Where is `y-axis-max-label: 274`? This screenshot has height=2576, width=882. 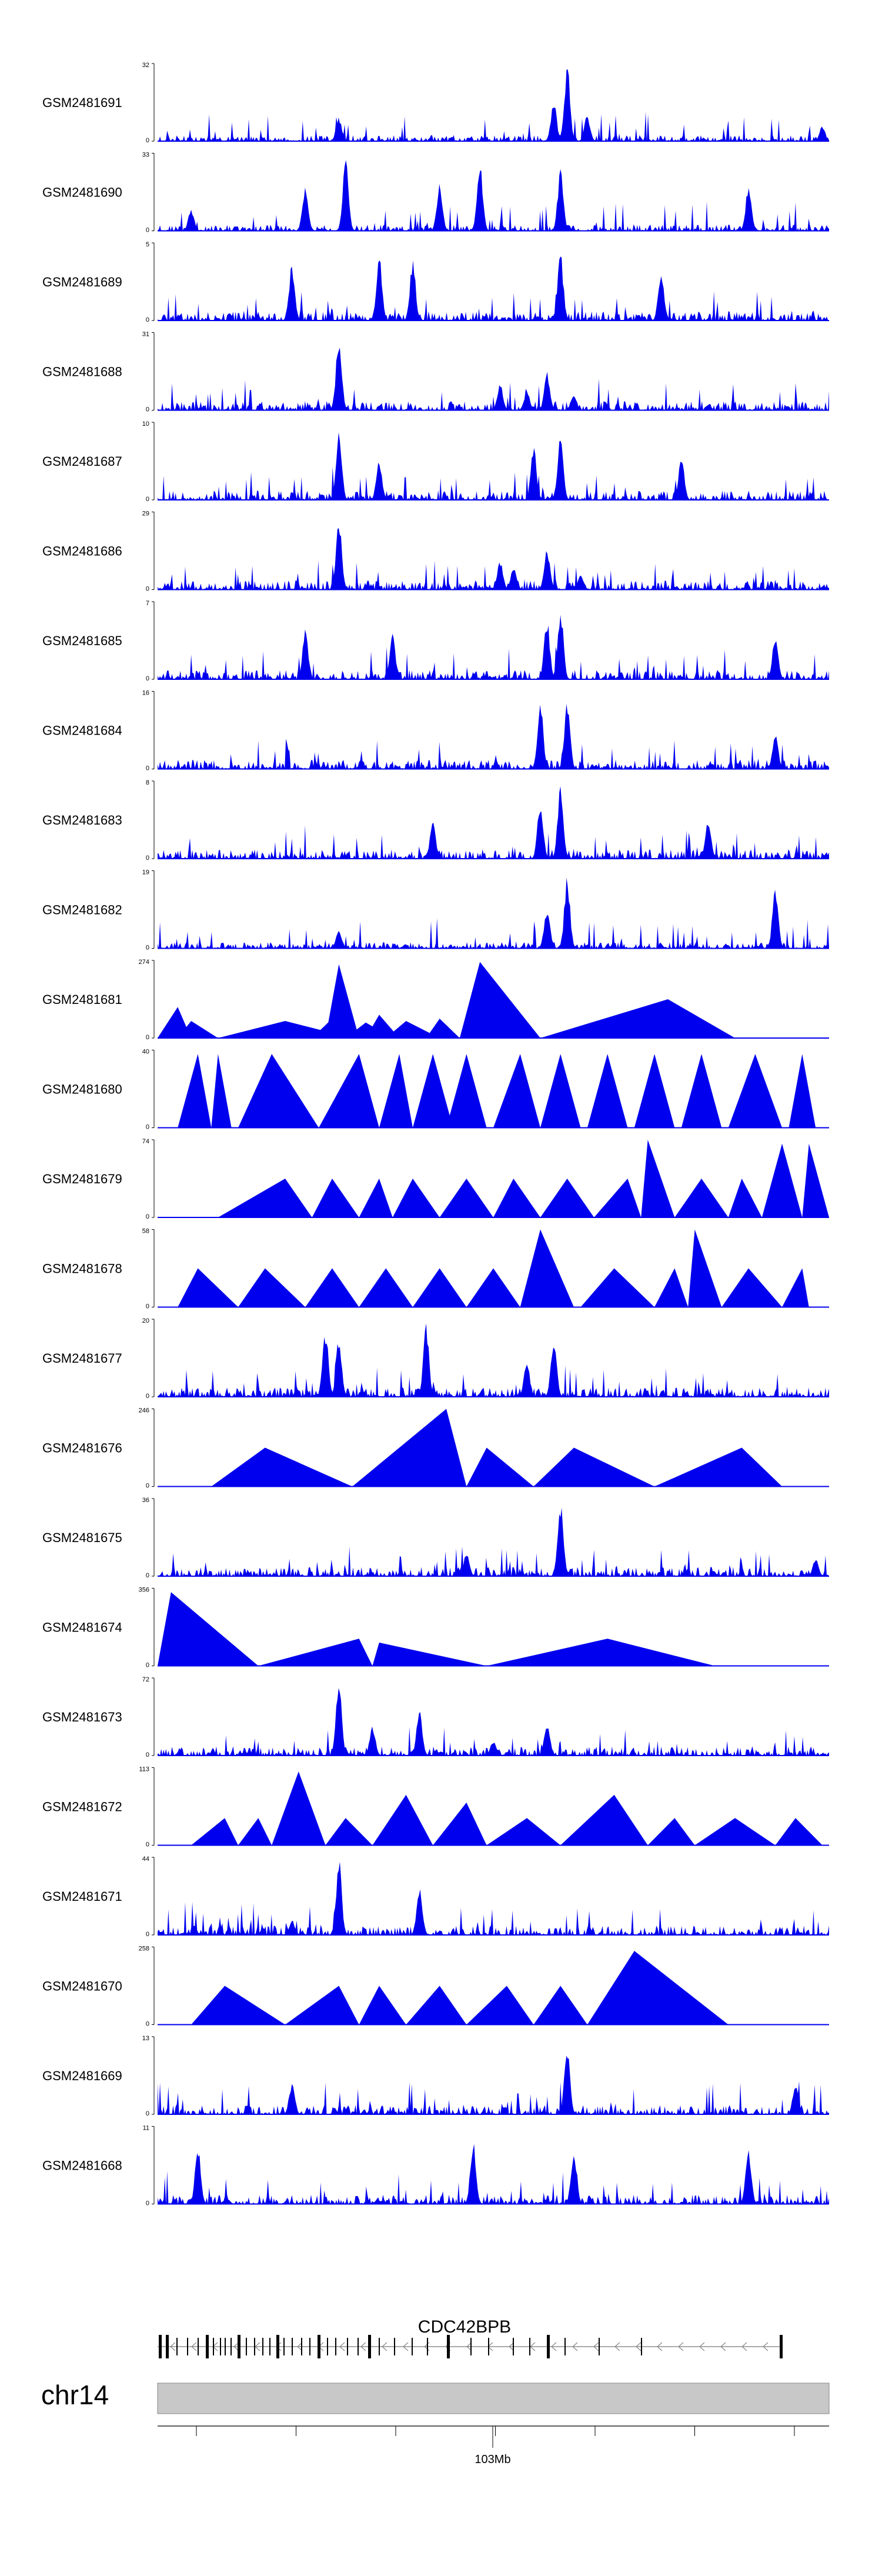 y-axis-max-label: 274 is located at coordinates (144, 962).